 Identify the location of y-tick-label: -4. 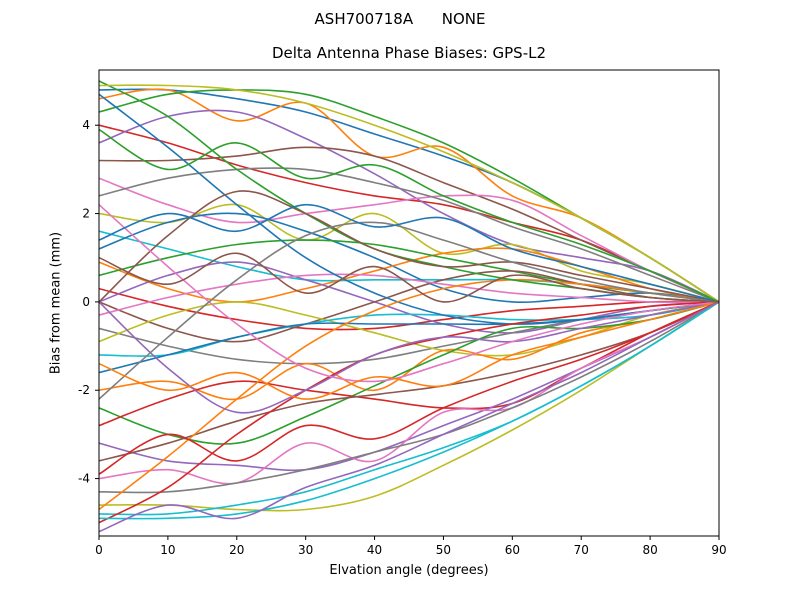
(84, 479).